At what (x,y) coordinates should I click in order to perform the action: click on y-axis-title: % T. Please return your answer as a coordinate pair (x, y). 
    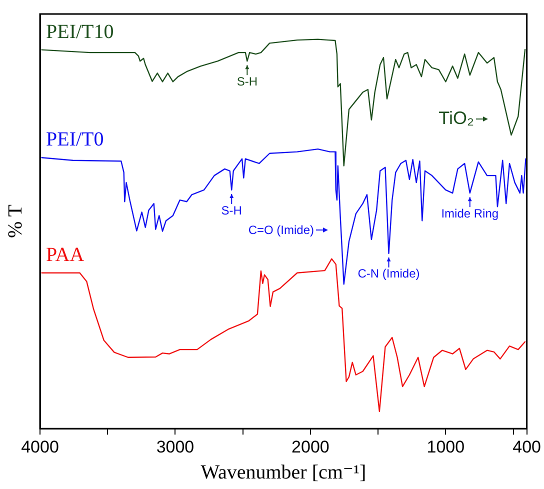
    Looking at the image, I should click on (15, 221).